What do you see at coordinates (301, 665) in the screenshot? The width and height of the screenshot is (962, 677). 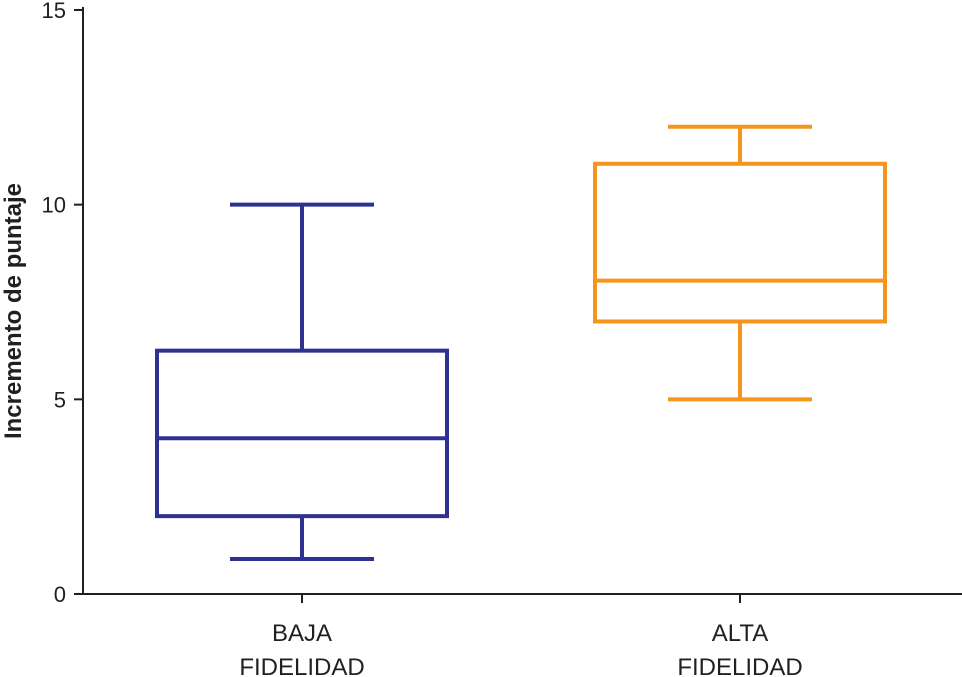 I see `x-category-label-0-line-1: FIDELIDAD` at bounding box center [301, 665].